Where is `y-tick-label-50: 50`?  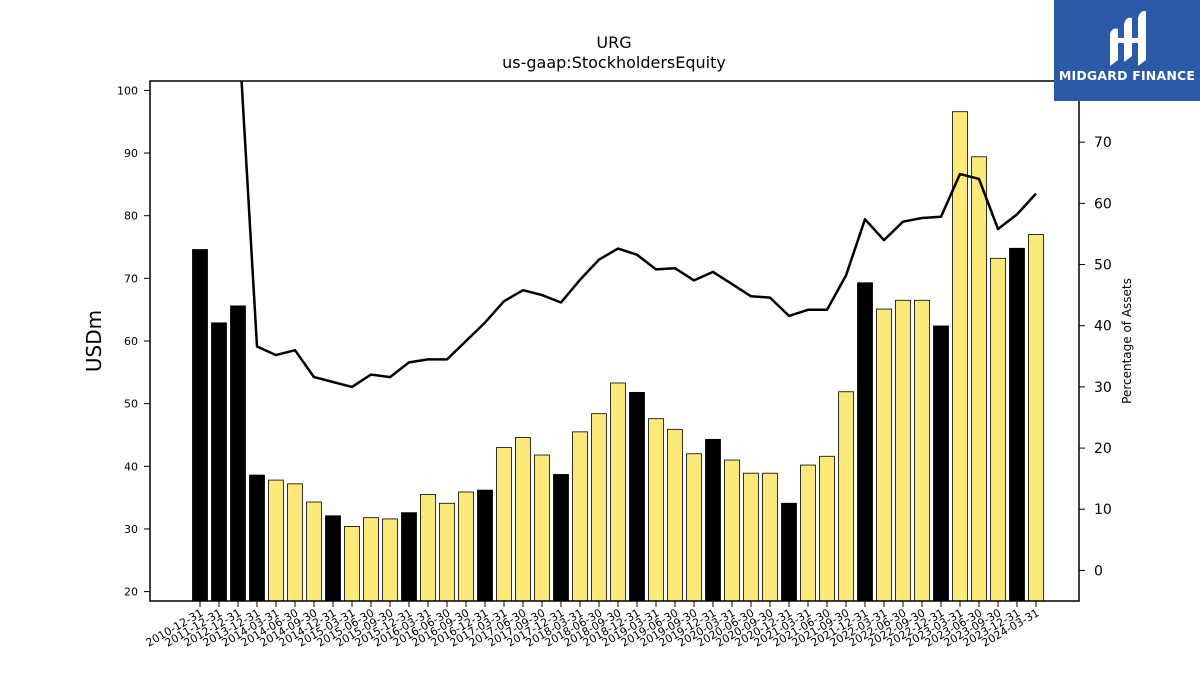
y-tick-label-50: 50 is located at coordinates (131, 404).